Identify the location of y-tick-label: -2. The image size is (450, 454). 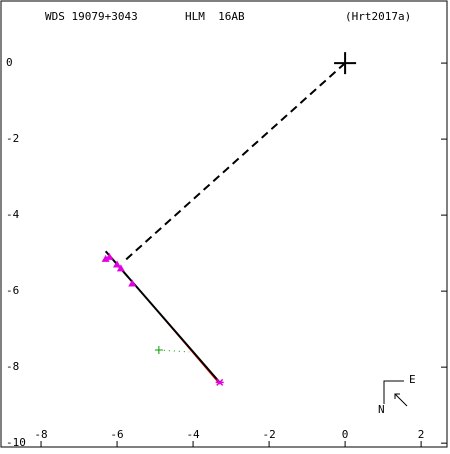
(12, 138).